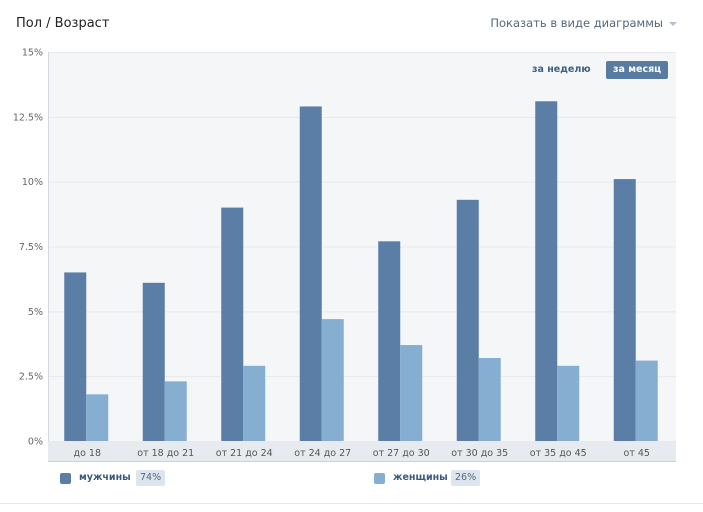 The width and height of the screenshot is (703, 512). What do you see at coordinates (351, 503) in the screenshot?
I see `bottom-divider` at bounding box center [351, 503].